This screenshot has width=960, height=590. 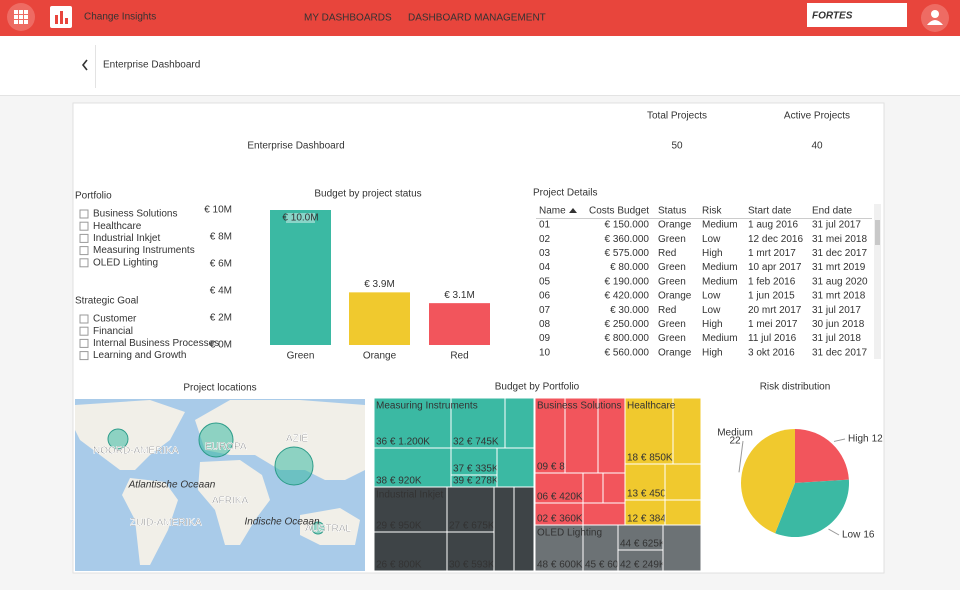 What do you see at coordinates (459, 295) in the screenshot?
I see `value-label: € 3.1M` at bounding box center [459, 295].